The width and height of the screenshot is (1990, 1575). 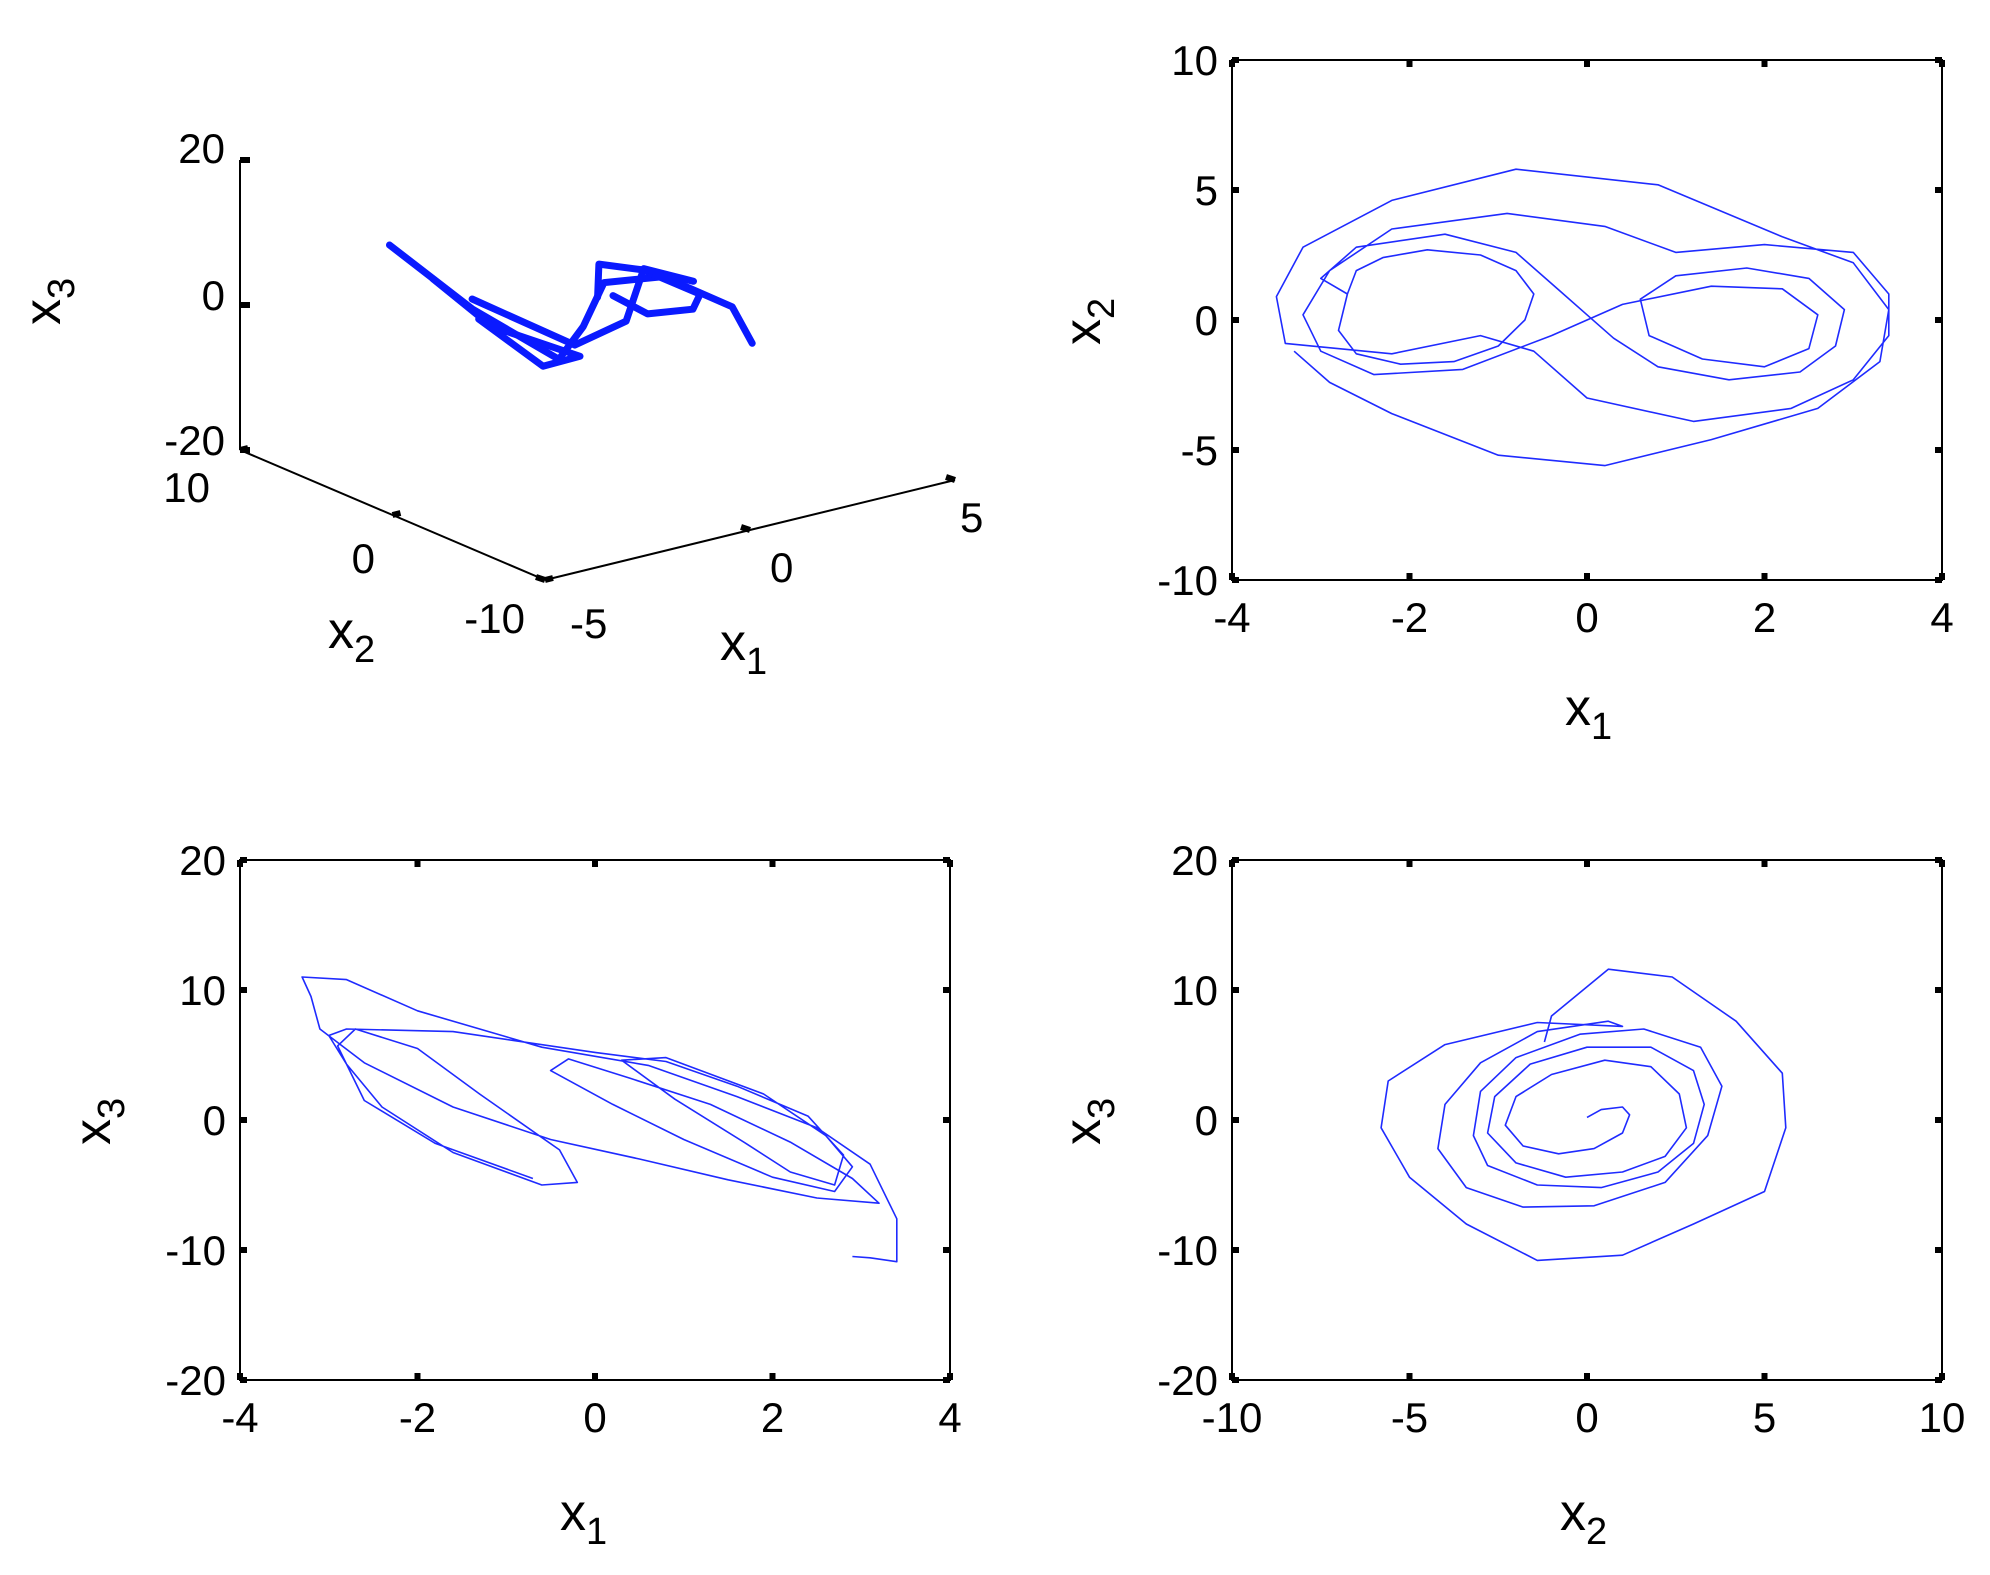 What do you see at coordinates (1409, 1417) in the screenshot?
I see `x-tick-label: -5` at bounding box center [1409, 1417].